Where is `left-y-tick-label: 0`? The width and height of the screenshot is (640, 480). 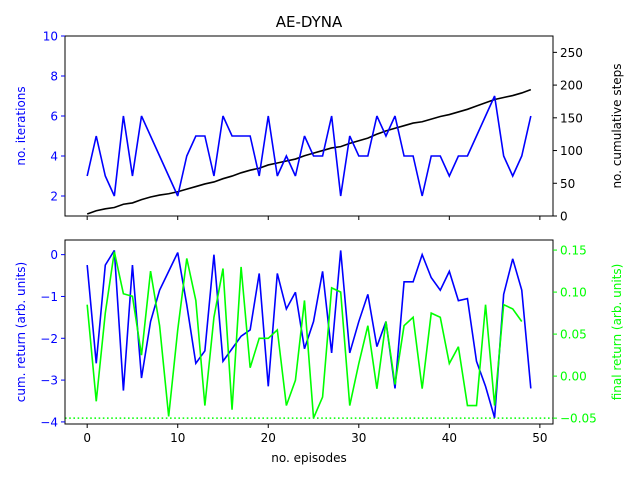 left-y-tick-label: 0 is located at coordinates (54, 255).